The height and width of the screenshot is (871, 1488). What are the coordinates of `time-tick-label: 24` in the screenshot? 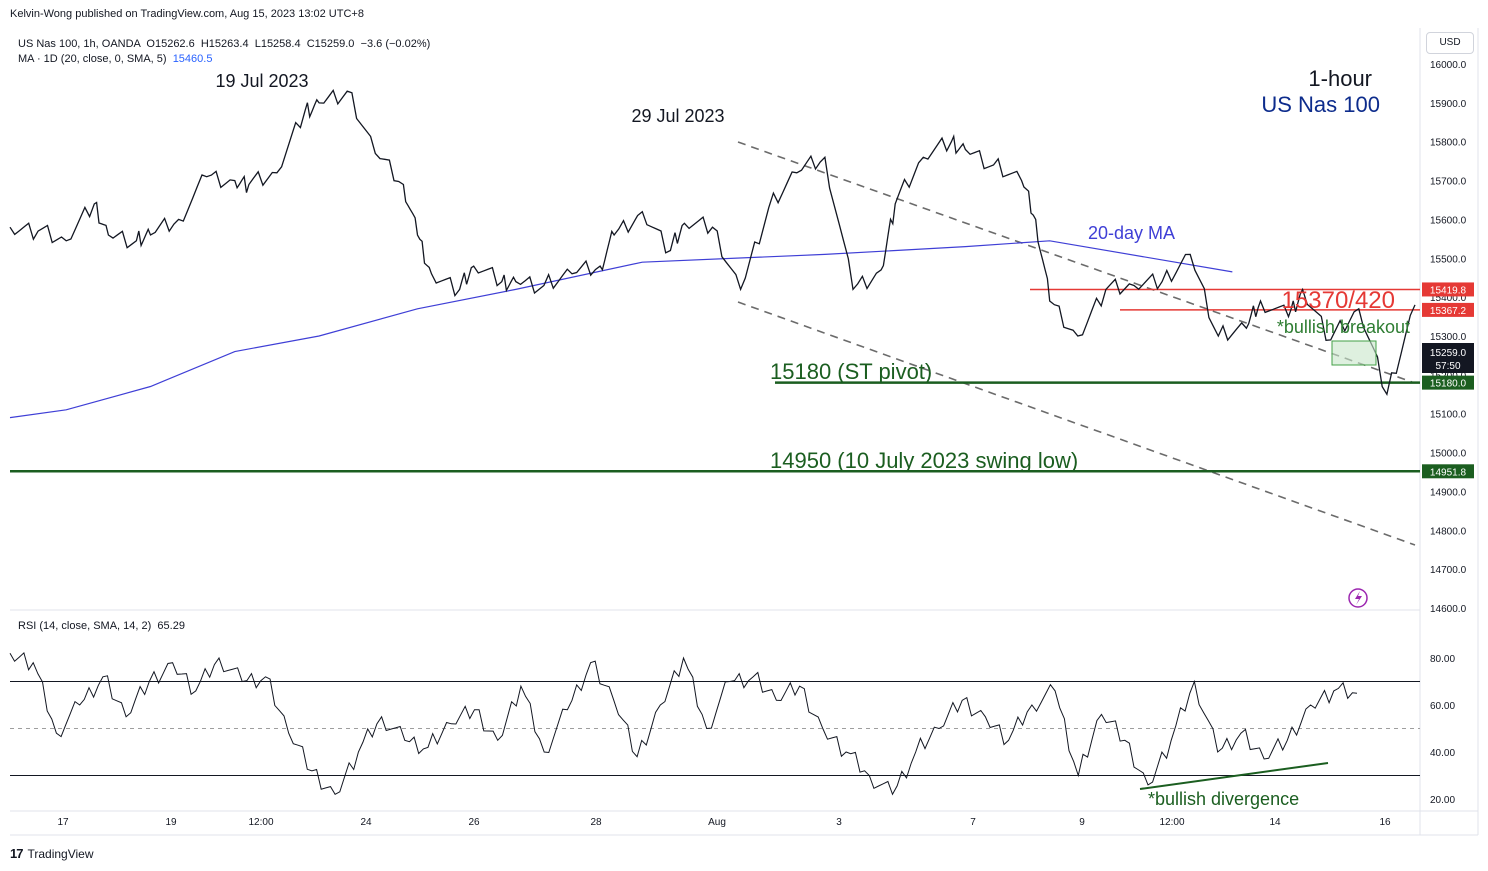 It's located at (366, 822).